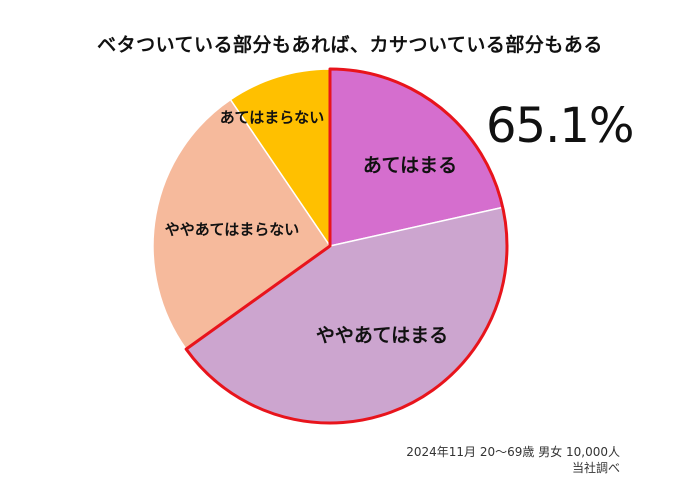  Describe the element at coordinates (272, 118) in the screenshot. I see `slice-label-4: あてはまらない` at that location.